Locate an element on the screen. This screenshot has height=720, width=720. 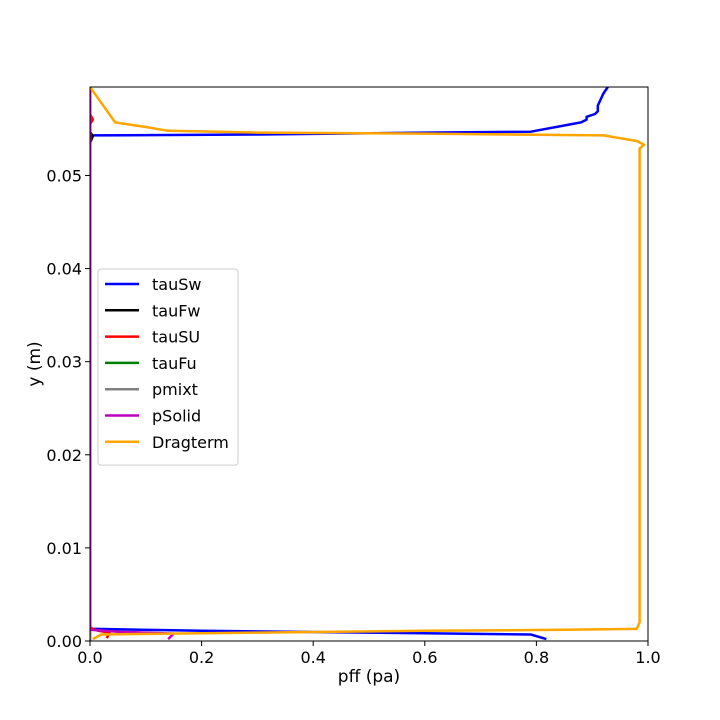
y-tick-label: 0.01 is located at coordinates (64, 548).